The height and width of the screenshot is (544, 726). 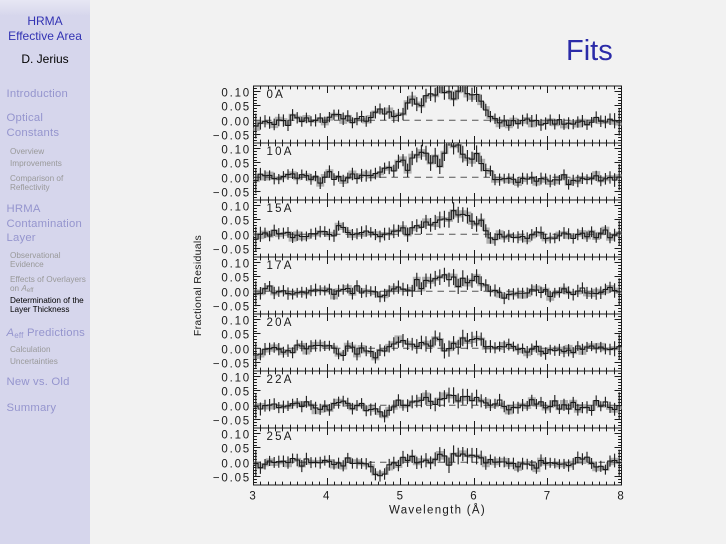 I want to click on svg-text: 8, so click(x=621, y=497).